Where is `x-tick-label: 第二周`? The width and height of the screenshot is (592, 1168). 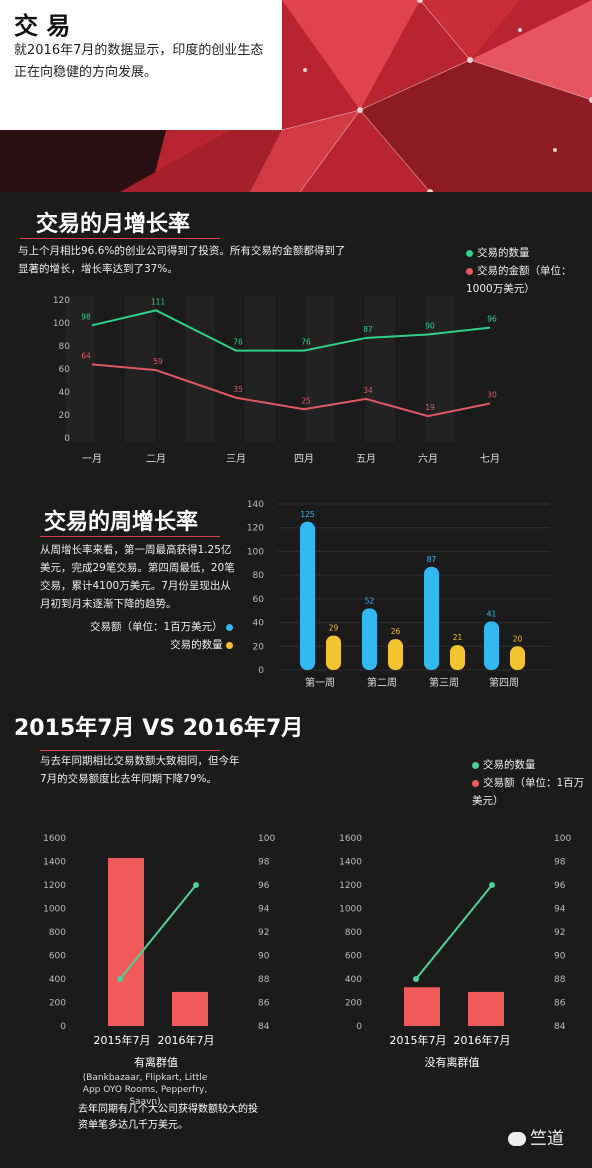
x-tick-label: 第二周 is located at coordinates (382, 682).